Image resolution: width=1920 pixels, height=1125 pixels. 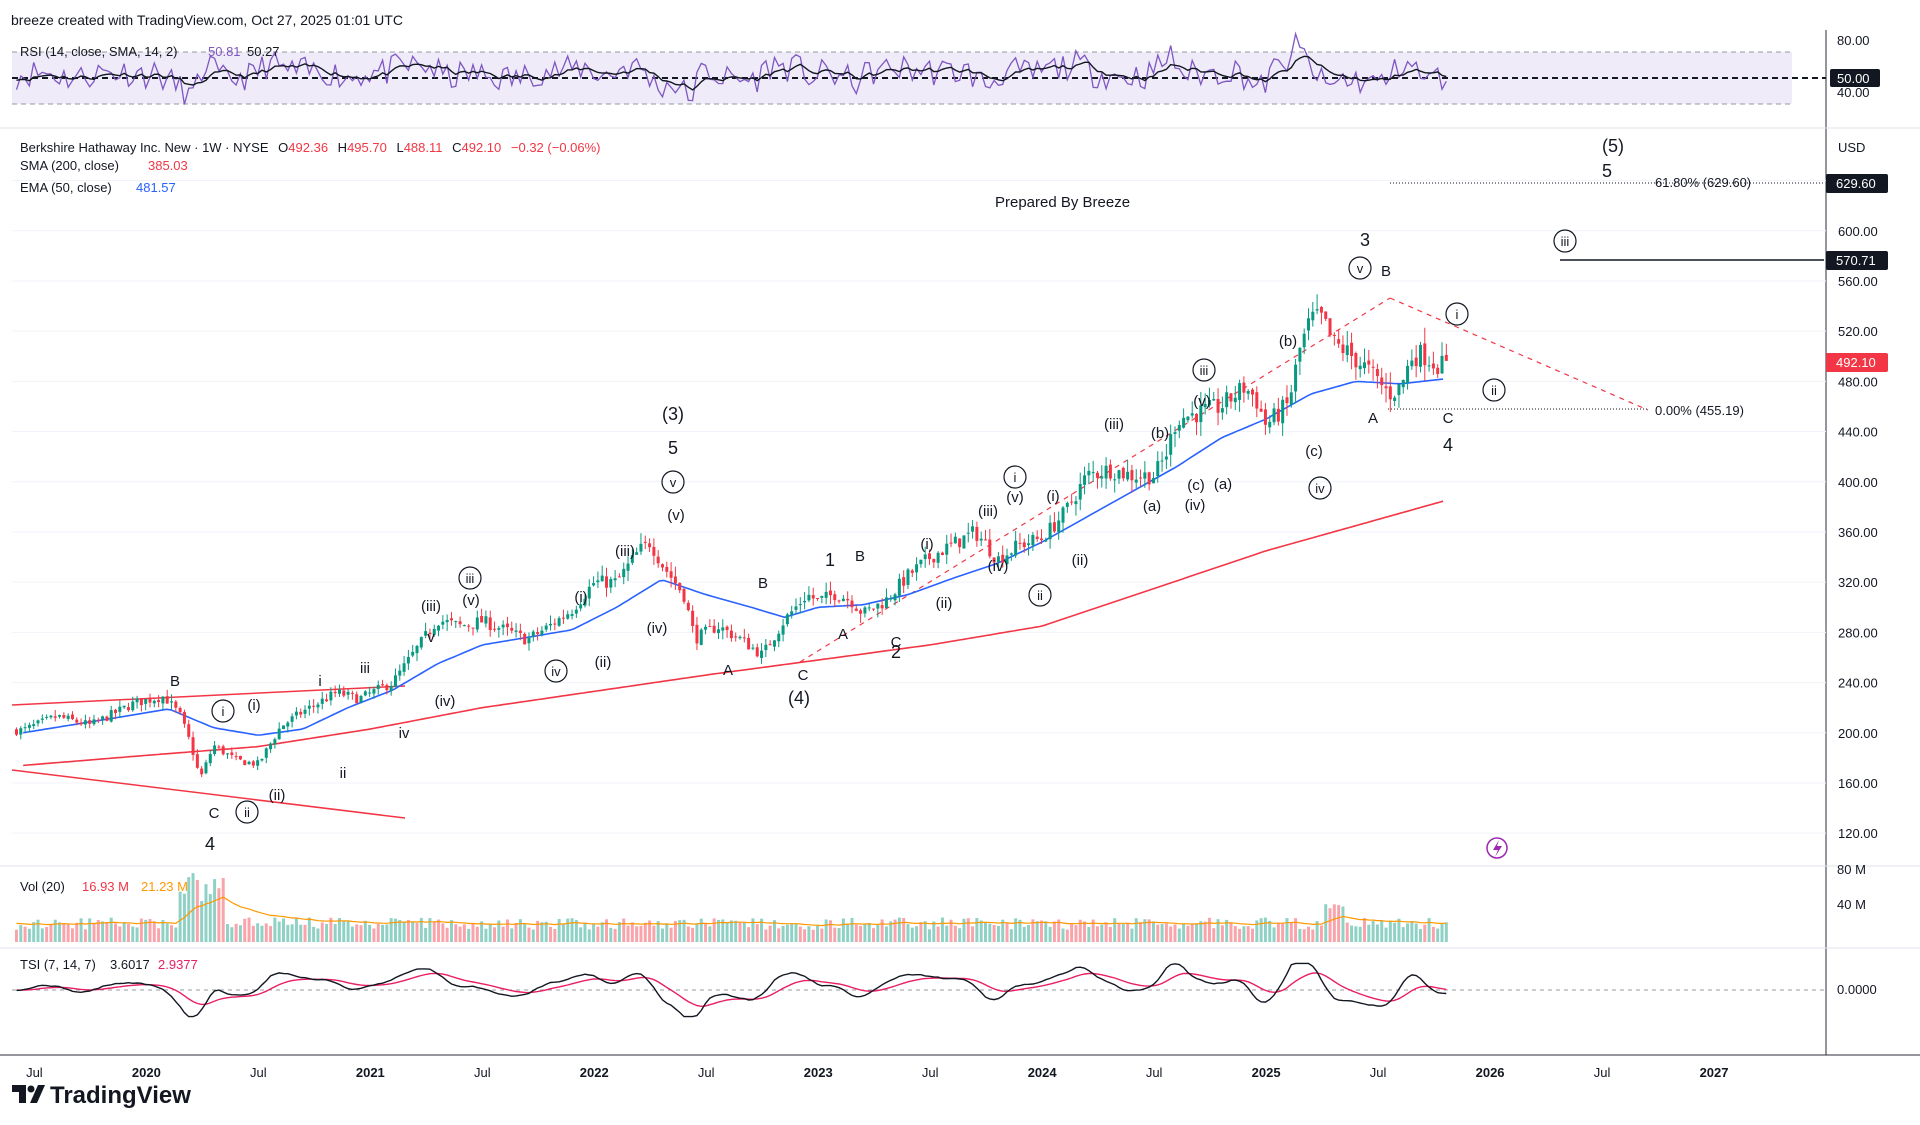 I want to click on wave-label: (b), so click(x=1160, y=433).